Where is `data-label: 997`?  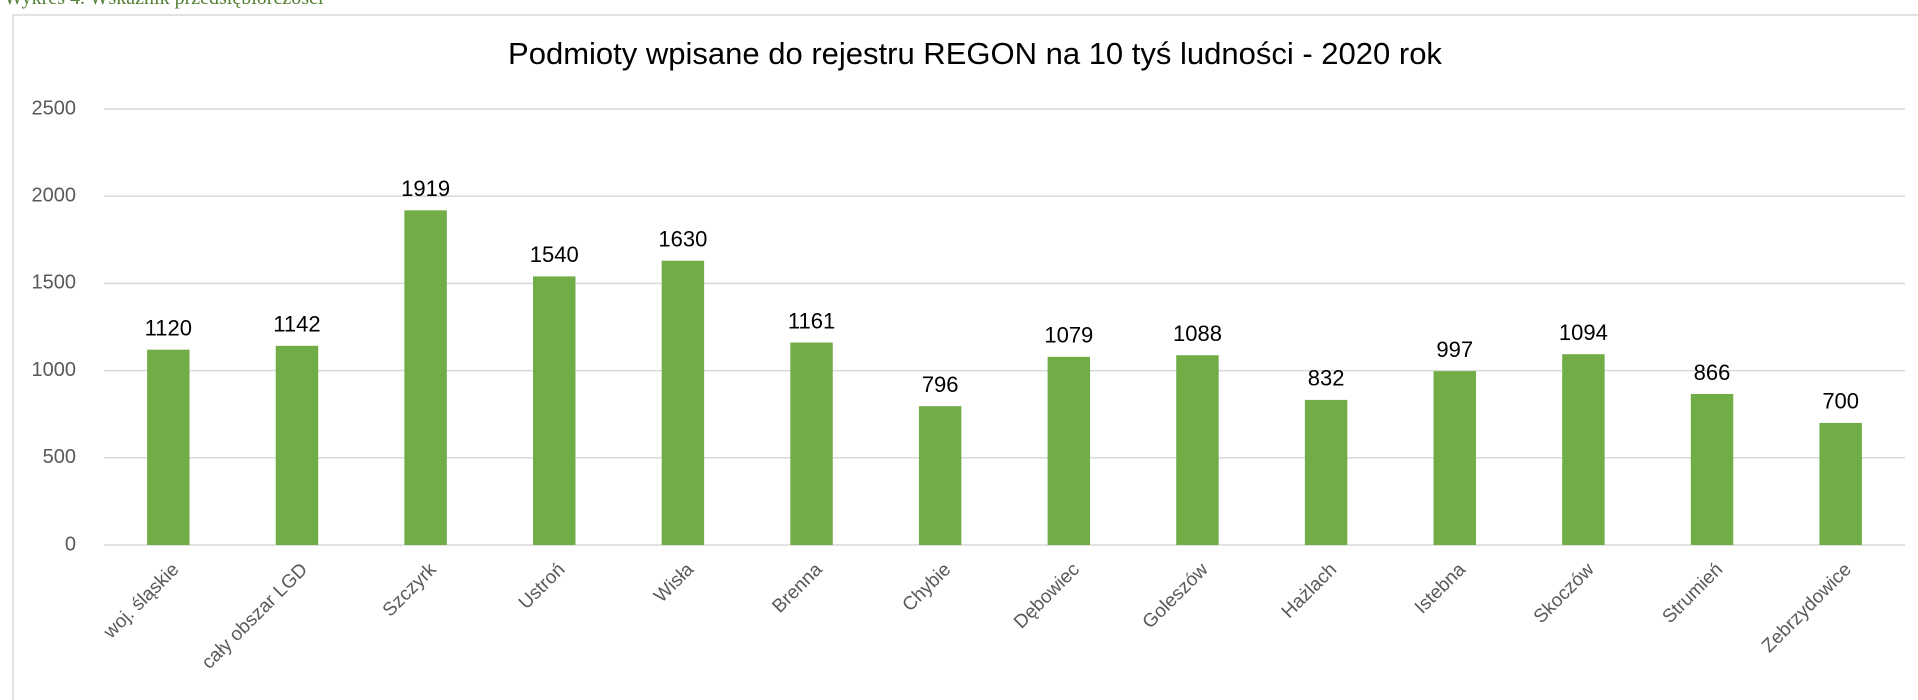
data-label: 997 is located at coordinates (1454, 349).